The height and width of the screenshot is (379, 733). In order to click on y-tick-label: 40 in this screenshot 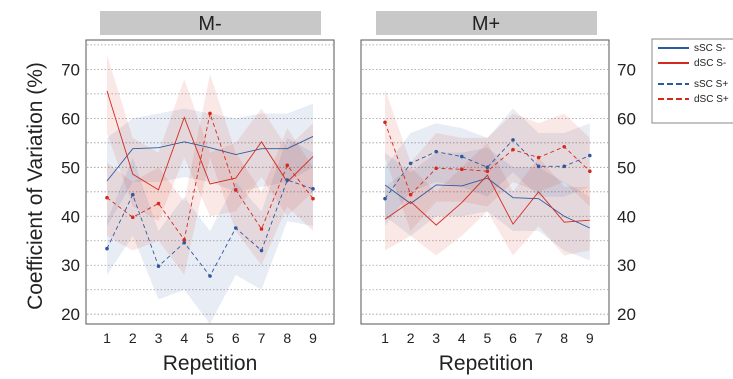, I will do `click(70, 216)`.